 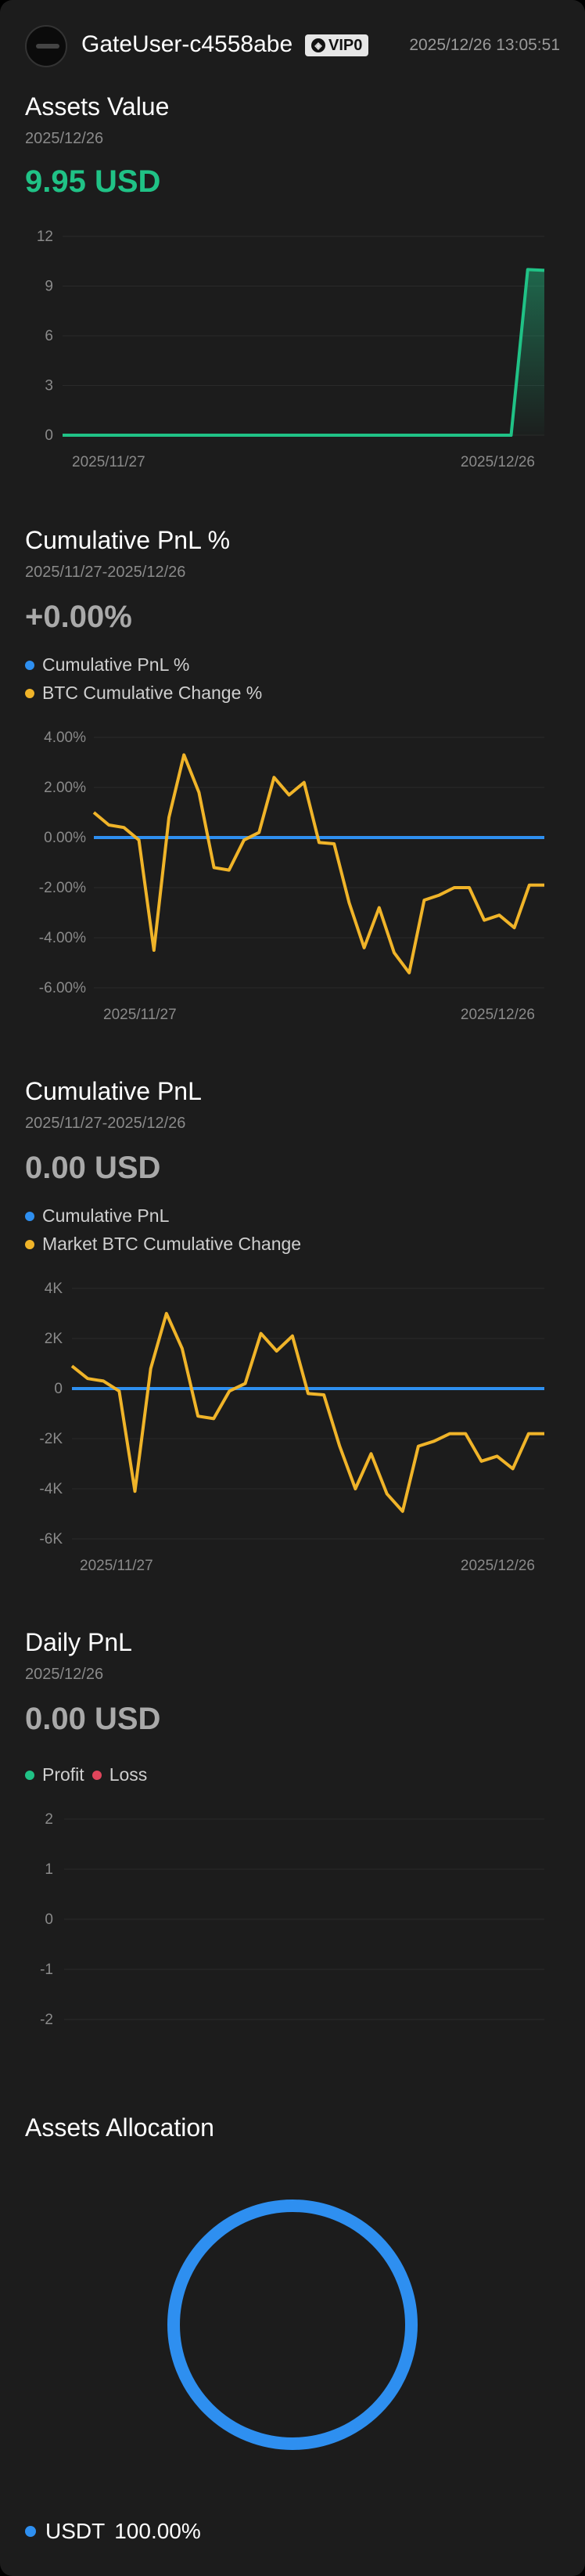 I want to click on legend-label-profit: Profit, so click(x=63, y=1774).